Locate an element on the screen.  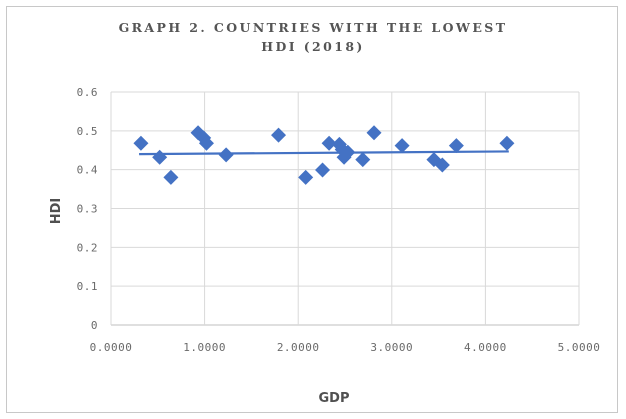
y-axis-title: HDI is located at coordinates (56, 211).